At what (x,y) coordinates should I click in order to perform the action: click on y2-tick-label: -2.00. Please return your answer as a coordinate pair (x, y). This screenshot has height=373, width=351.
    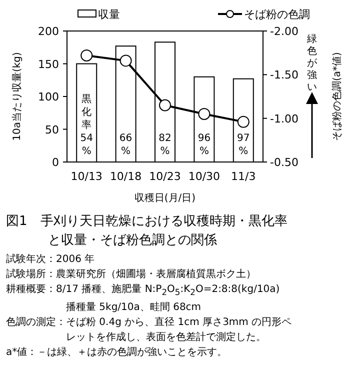
    Looking at the image, I should click on (284, 31).